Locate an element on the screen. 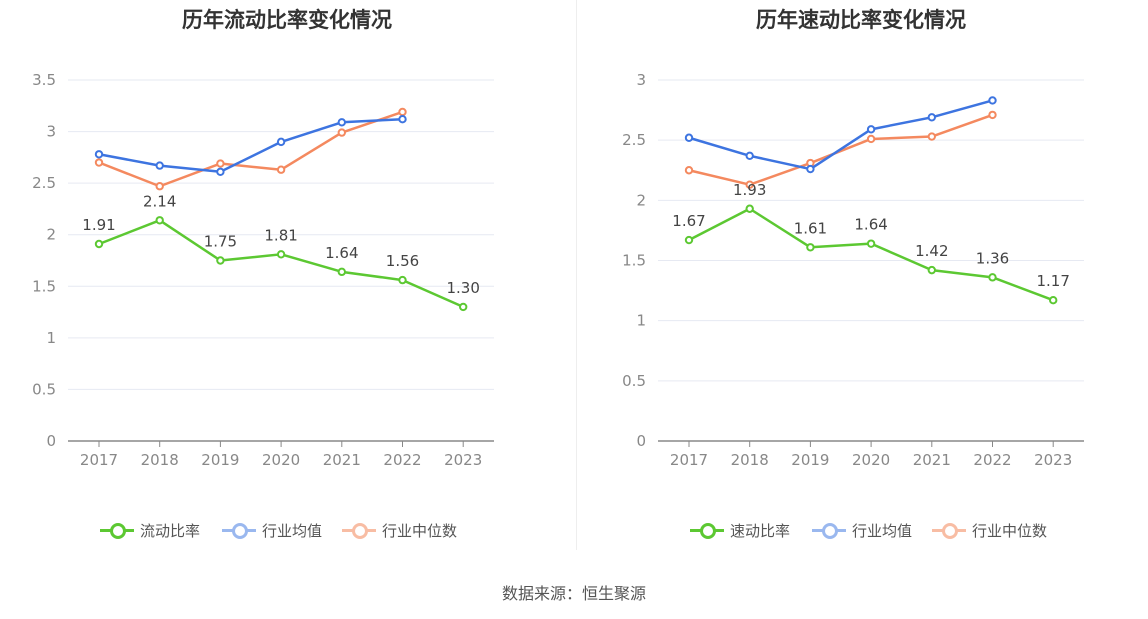 This screenshot has height=619, width=1148. data-label: 1.42 is located at coordinates (931, 251).